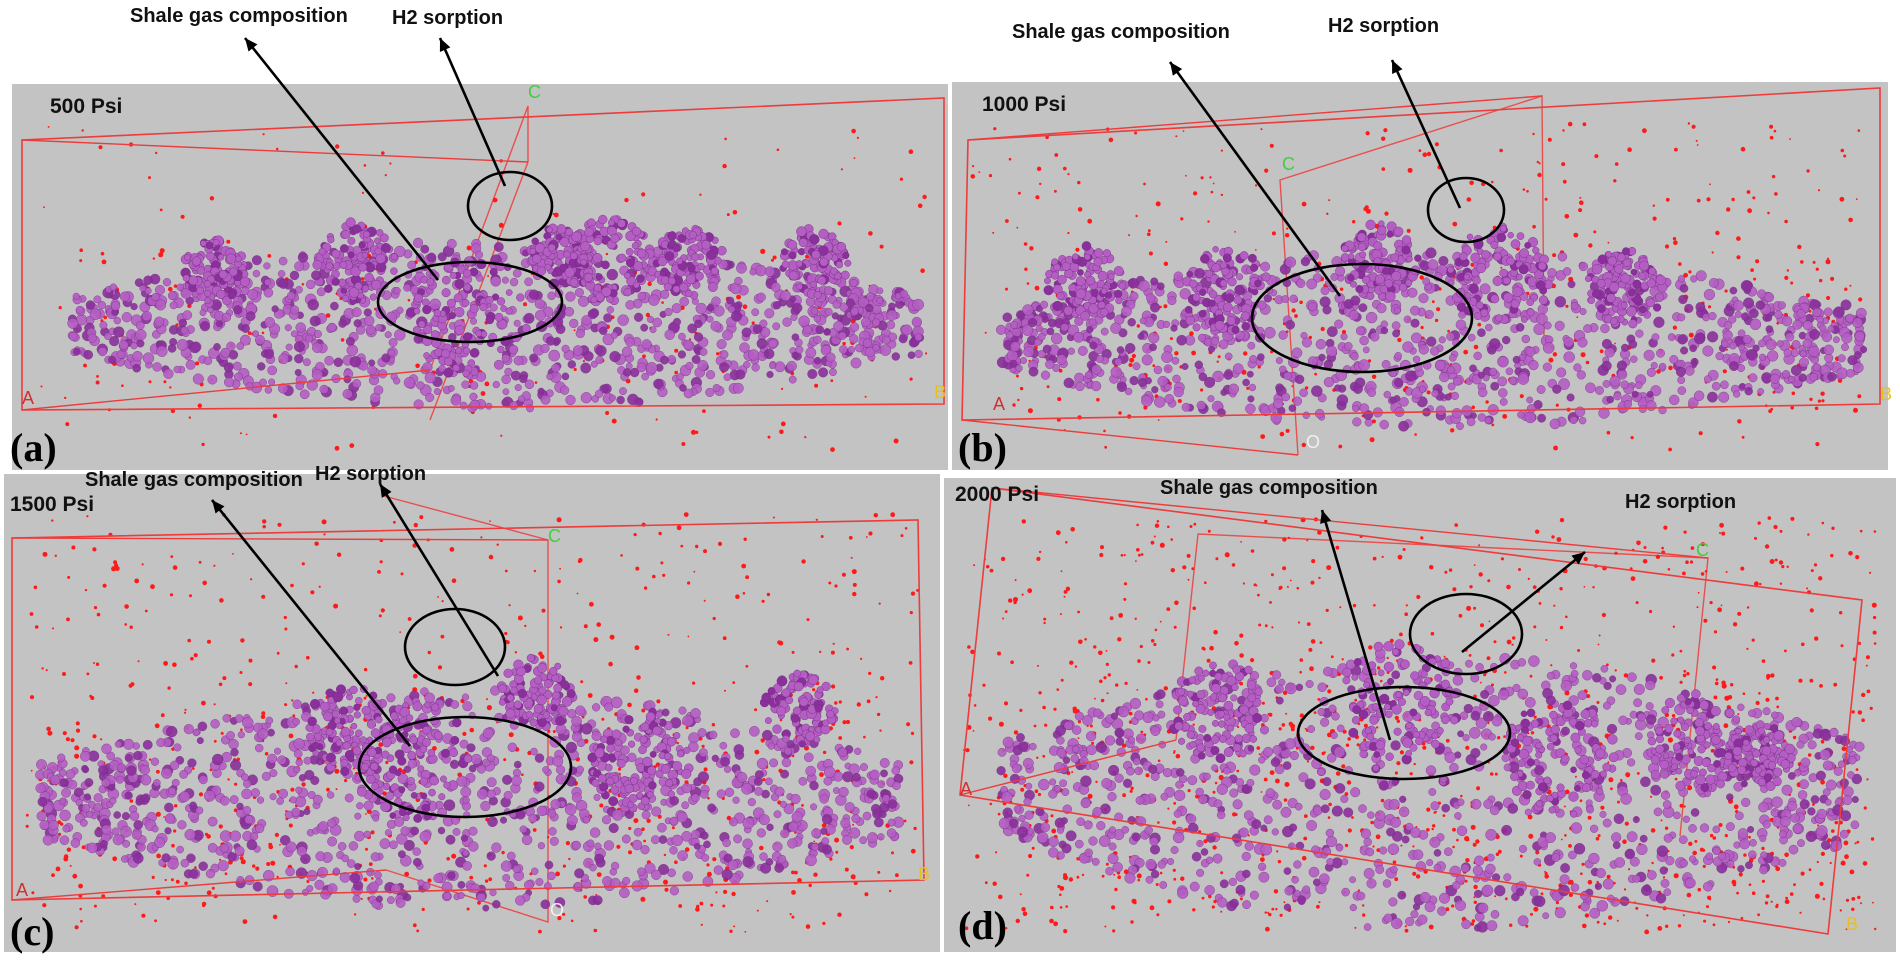 This screenshot has width=1900, height=962. Describe the element at coordinates (1024, 104) in the screenshot. I see `panel-b-pressure: 1000 Psi` at that location.